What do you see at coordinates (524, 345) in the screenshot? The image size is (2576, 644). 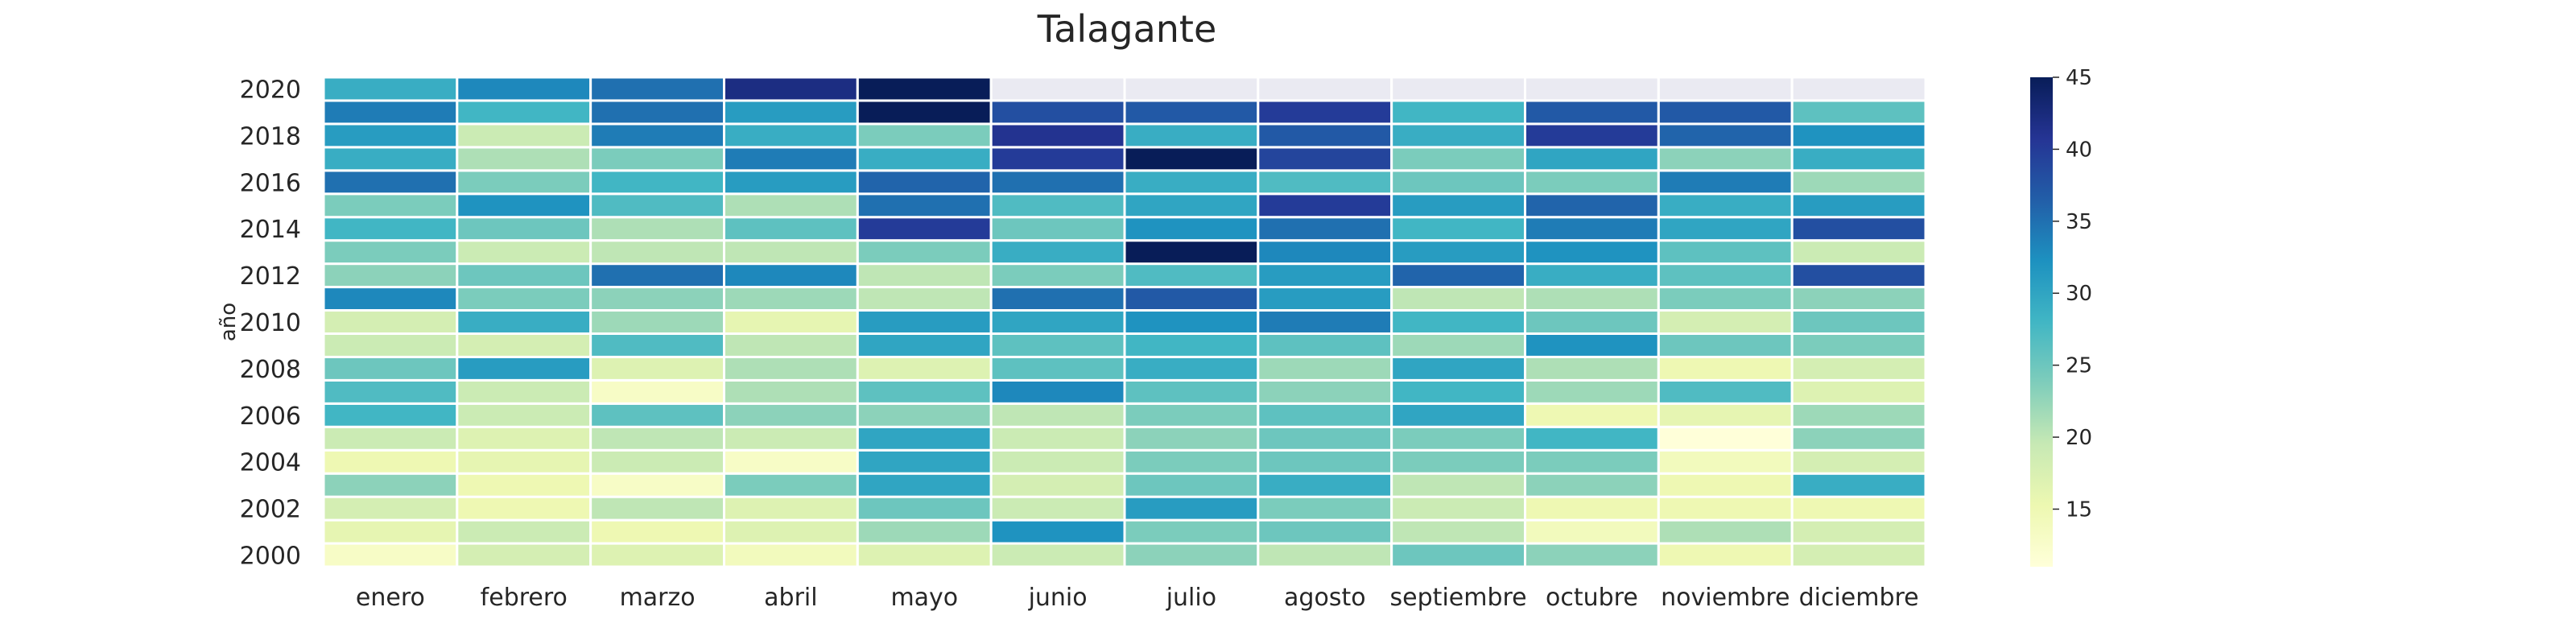 I see `heatmap-cell-2009-febrero` at bounding box center [524, 345].